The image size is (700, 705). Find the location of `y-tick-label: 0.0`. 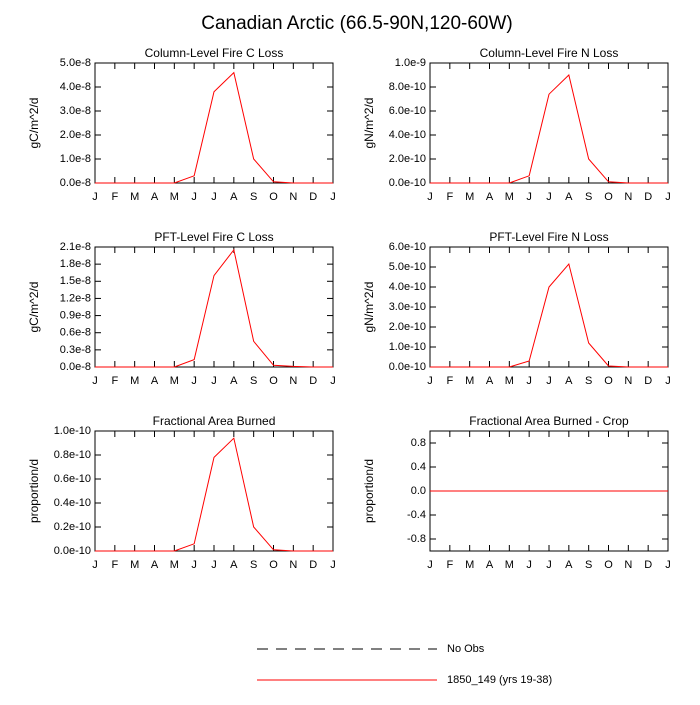

y-tick-label: 0.0 is located at coordinates (418, 491).